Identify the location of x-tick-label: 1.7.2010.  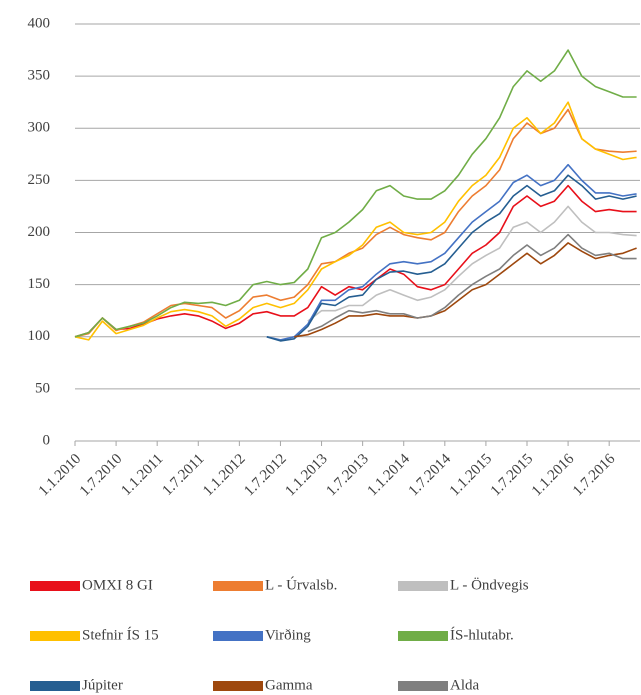
(101, 475).